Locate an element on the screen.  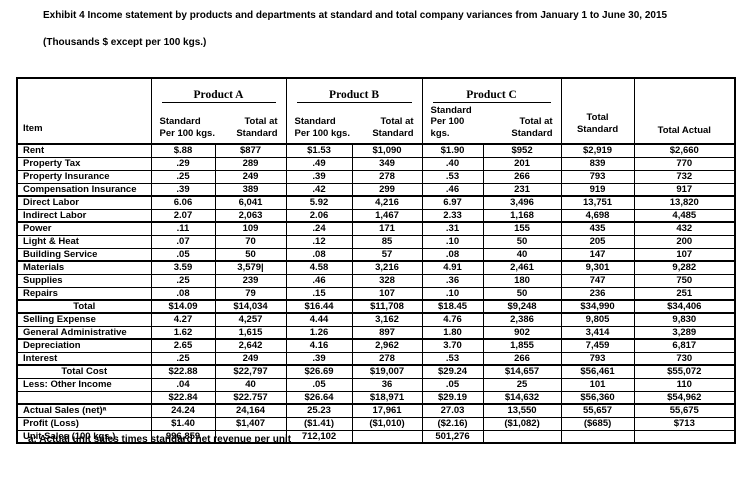
cell: 180 is located at coordinates (522, 280).